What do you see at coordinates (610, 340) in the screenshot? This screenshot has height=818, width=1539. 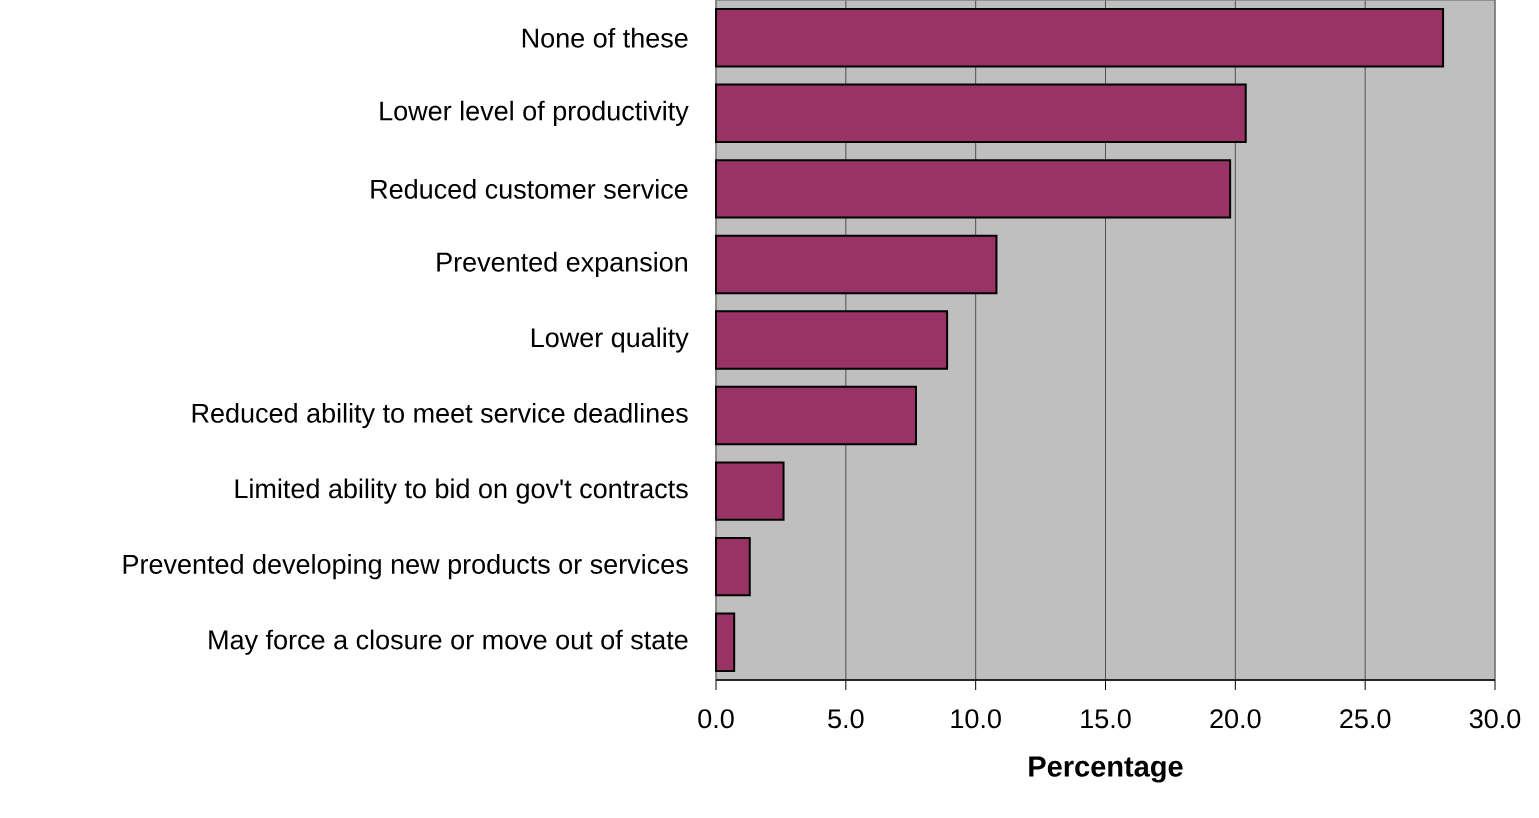 I see `y-tick-label: Lower quality` at bounding box center [610, 340].